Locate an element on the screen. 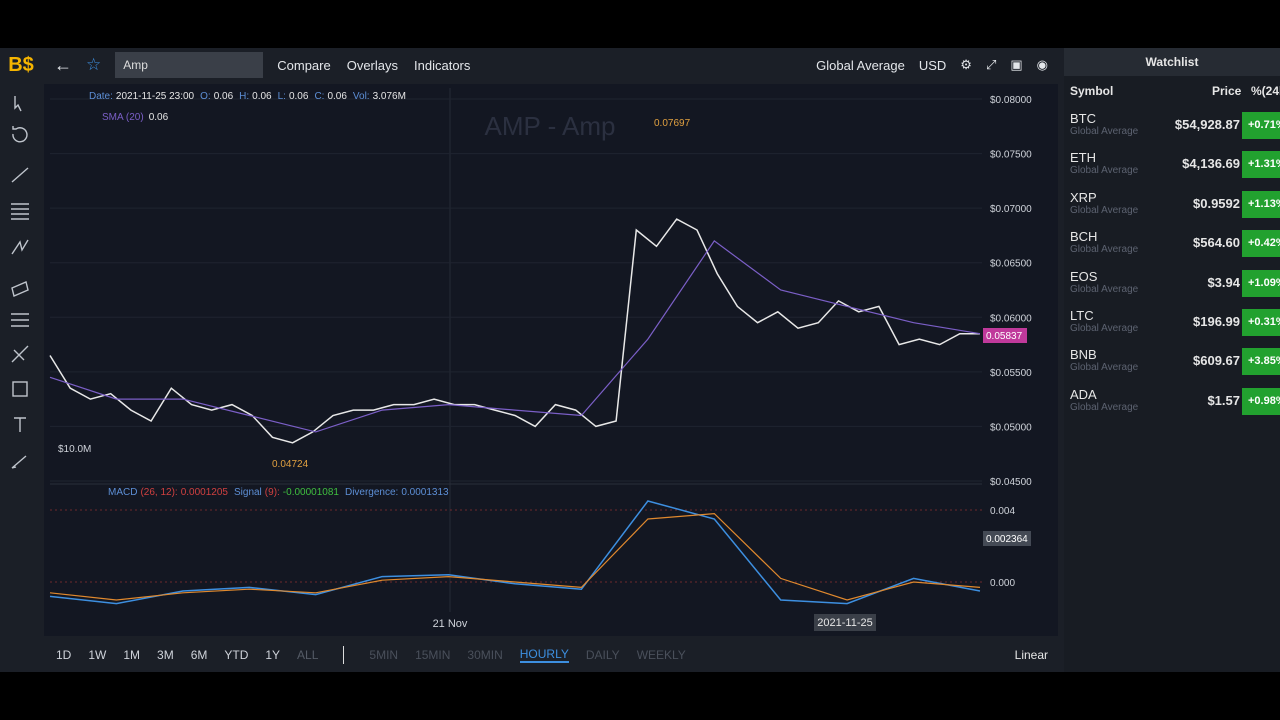 The width and height of the screenshot is (1280, 720). macd-tick-label: 0.000 is located at coordinates (1002, 583).